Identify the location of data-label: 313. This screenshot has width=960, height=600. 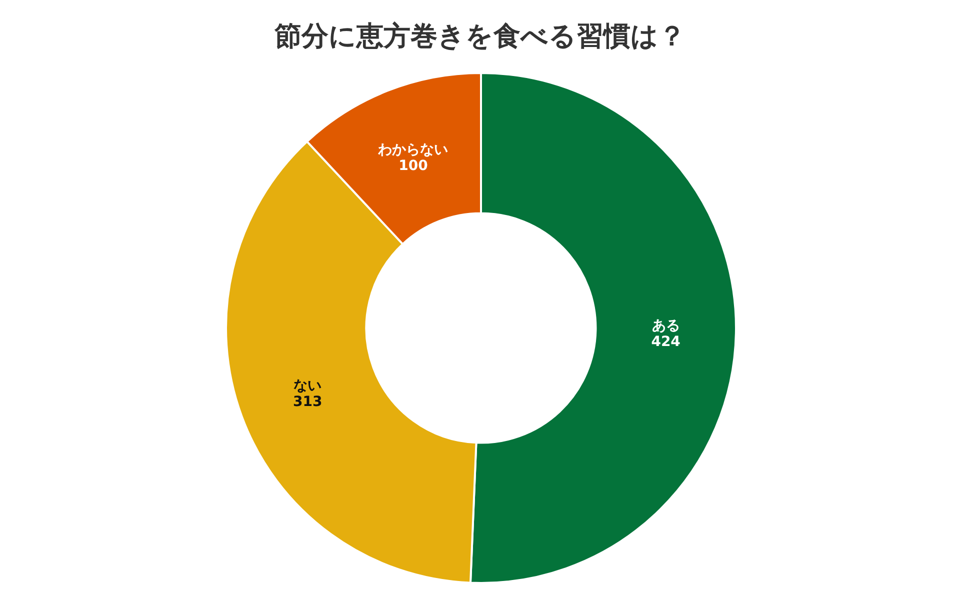
(307, 402).